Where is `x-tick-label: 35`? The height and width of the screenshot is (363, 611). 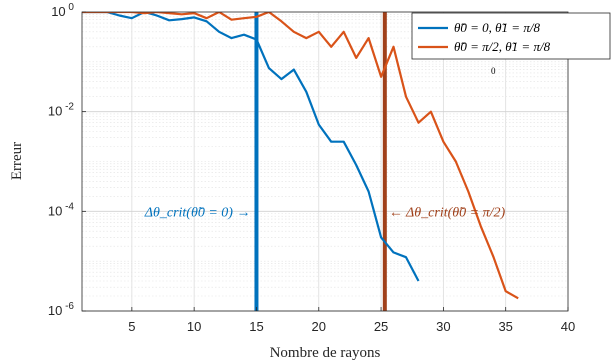
x-tick-label: 35 is located at coordinates (505, 326).